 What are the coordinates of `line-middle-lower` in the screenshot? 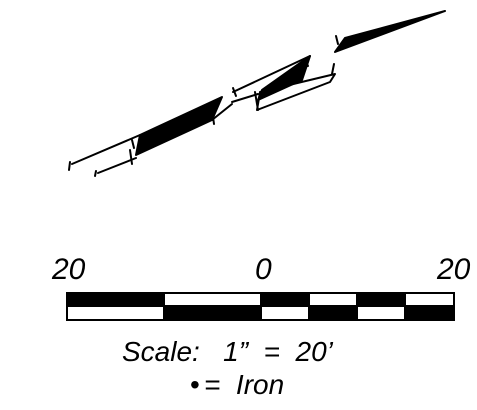 It's located at (245, 98).